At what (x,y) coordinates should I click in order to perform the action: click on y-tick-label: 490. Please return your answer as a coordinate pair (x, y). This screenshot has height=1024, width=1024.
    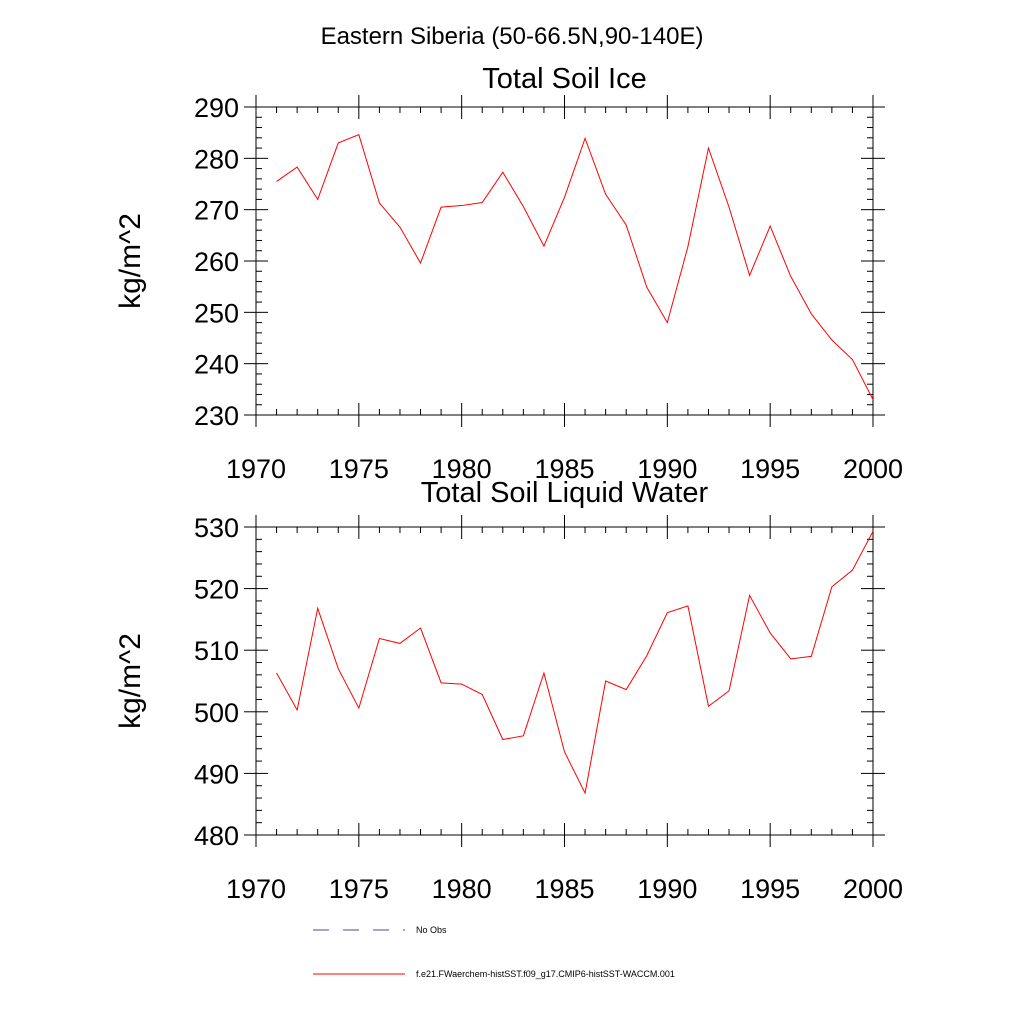
    Looking at the image, I should click on (216, 774).